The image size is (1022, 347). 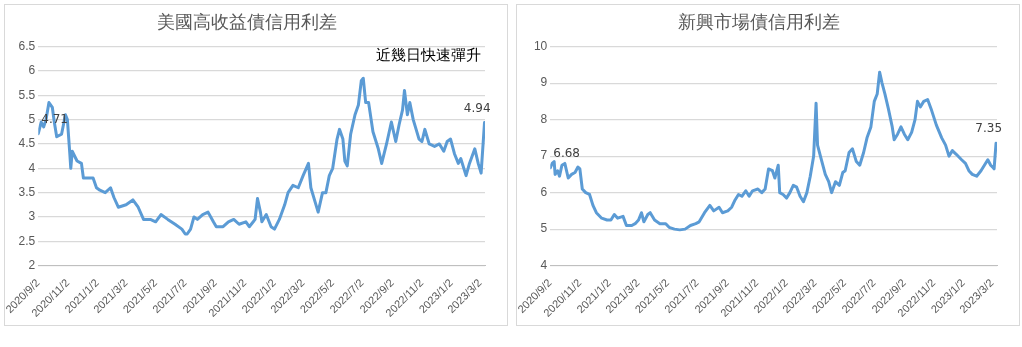 What do you see at coordinates (32, 264) in the screenshot?
I see `y-tick-label: 2` at bounding box center [32, 264].